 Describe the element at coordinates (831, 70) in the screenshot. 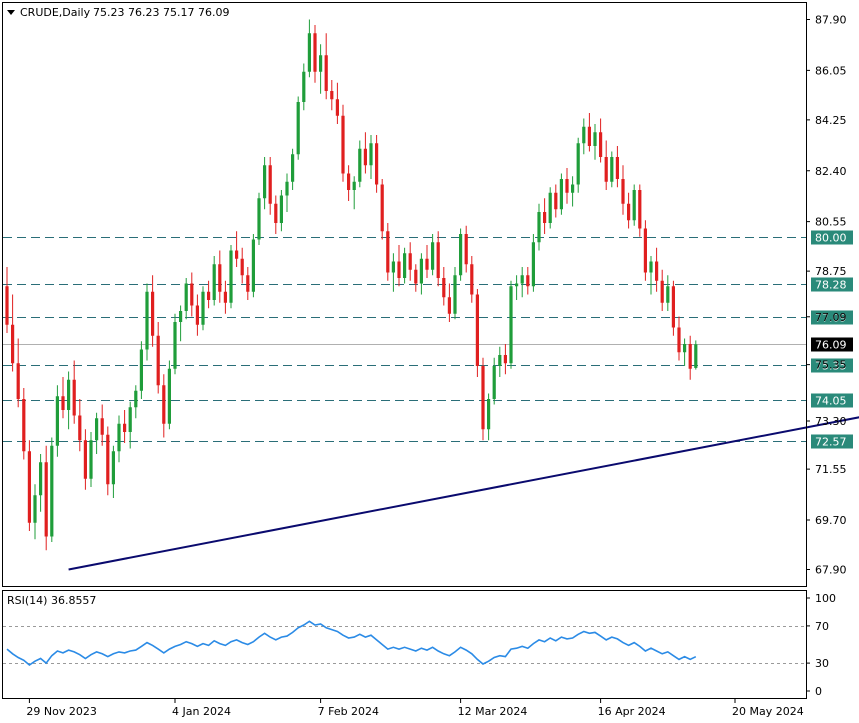

I see `price-tick-label: 86.05` at that location.